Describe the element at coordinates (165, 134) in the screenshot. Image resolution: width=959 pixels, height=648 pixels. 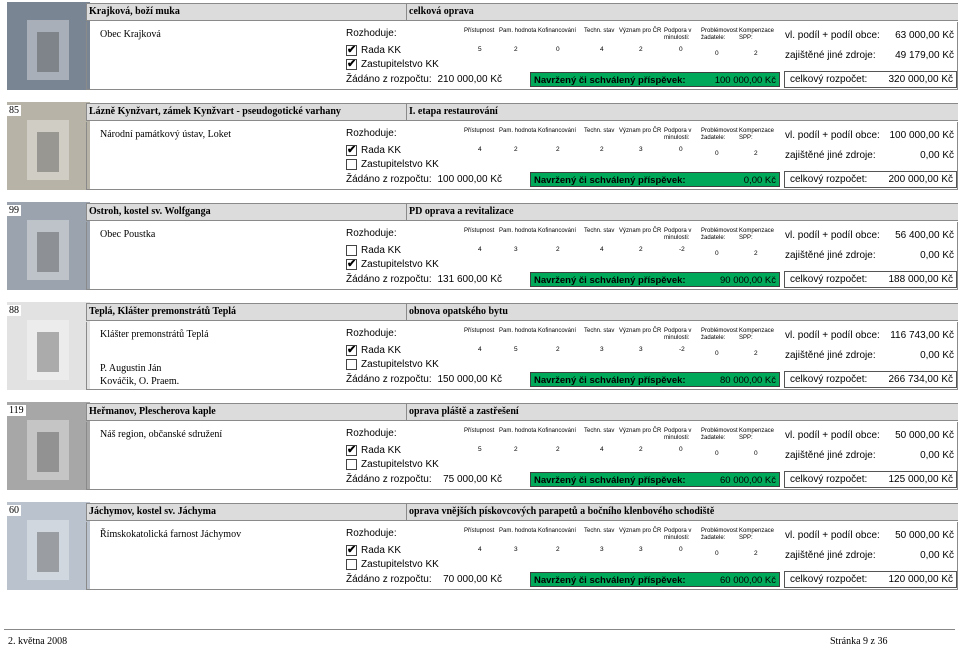
I see `applicant-name: Národní památkový ústav, Loket` at that location.